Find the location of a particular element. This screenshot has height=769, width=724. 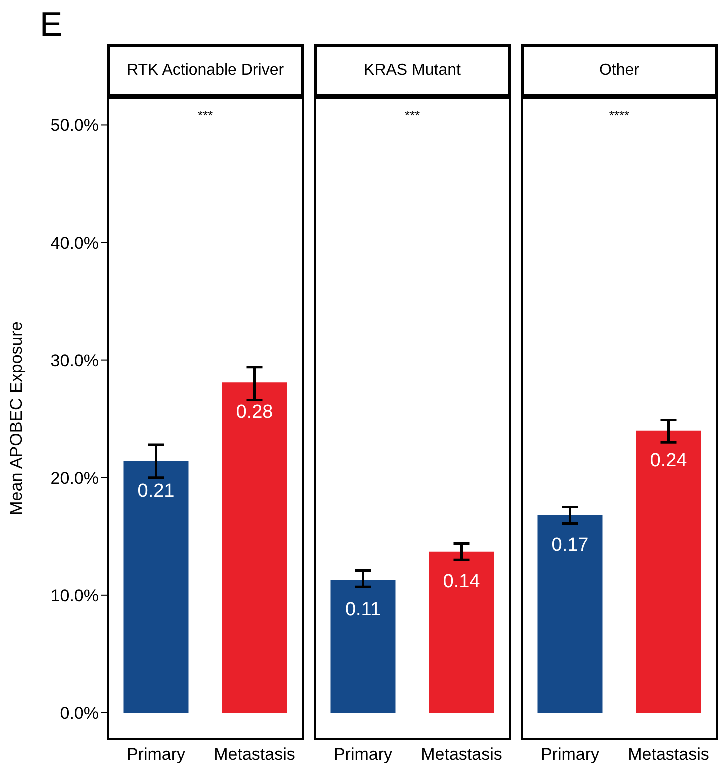

y-tick-label: 50.0% is located at coordinates (74, 126).